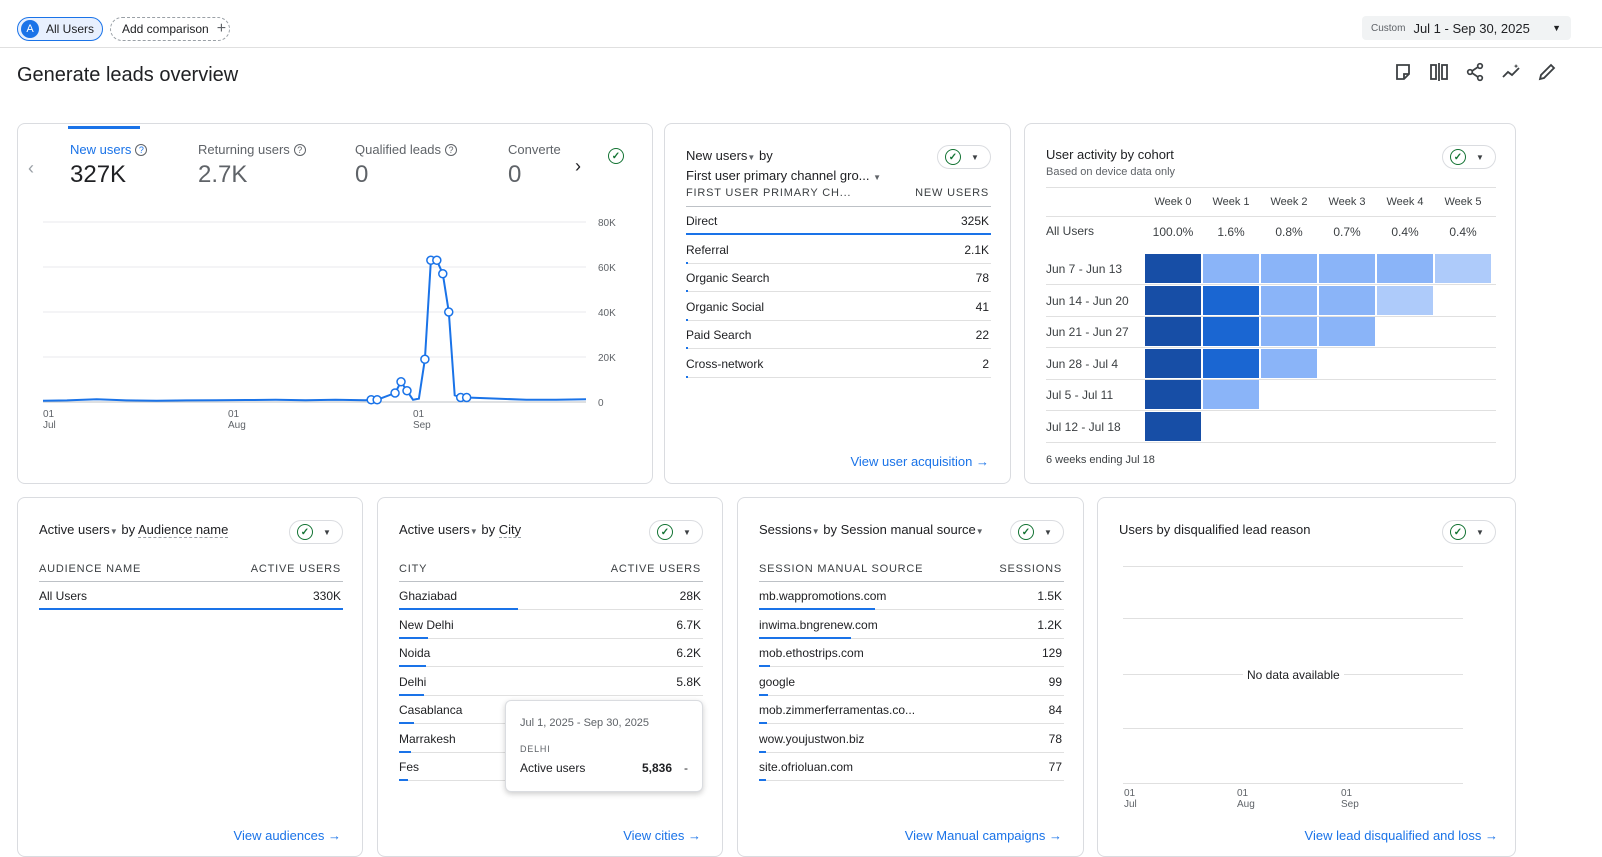  I want to click on metric-selector: New users▼, so click(720, 155).